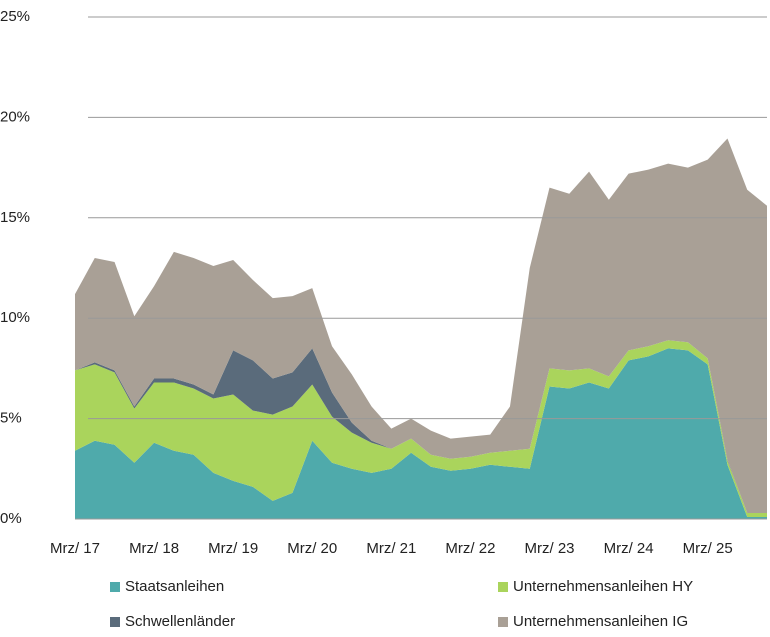  I want to click on x-tick-label: Mrz/ 24, so click(629, 548).